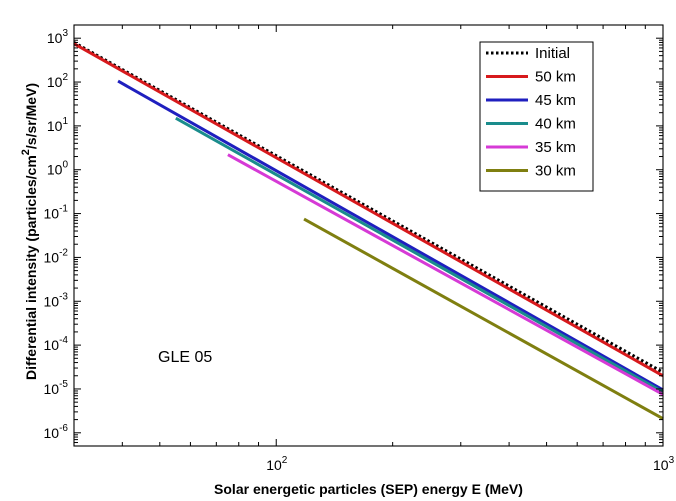 The height and width of the screenshot is (501, 676). What do you see at coordinates (56, 388) in the screenshot?
I see `y-tick-label: 10⁻⁵` at bounding box center [56, 388].